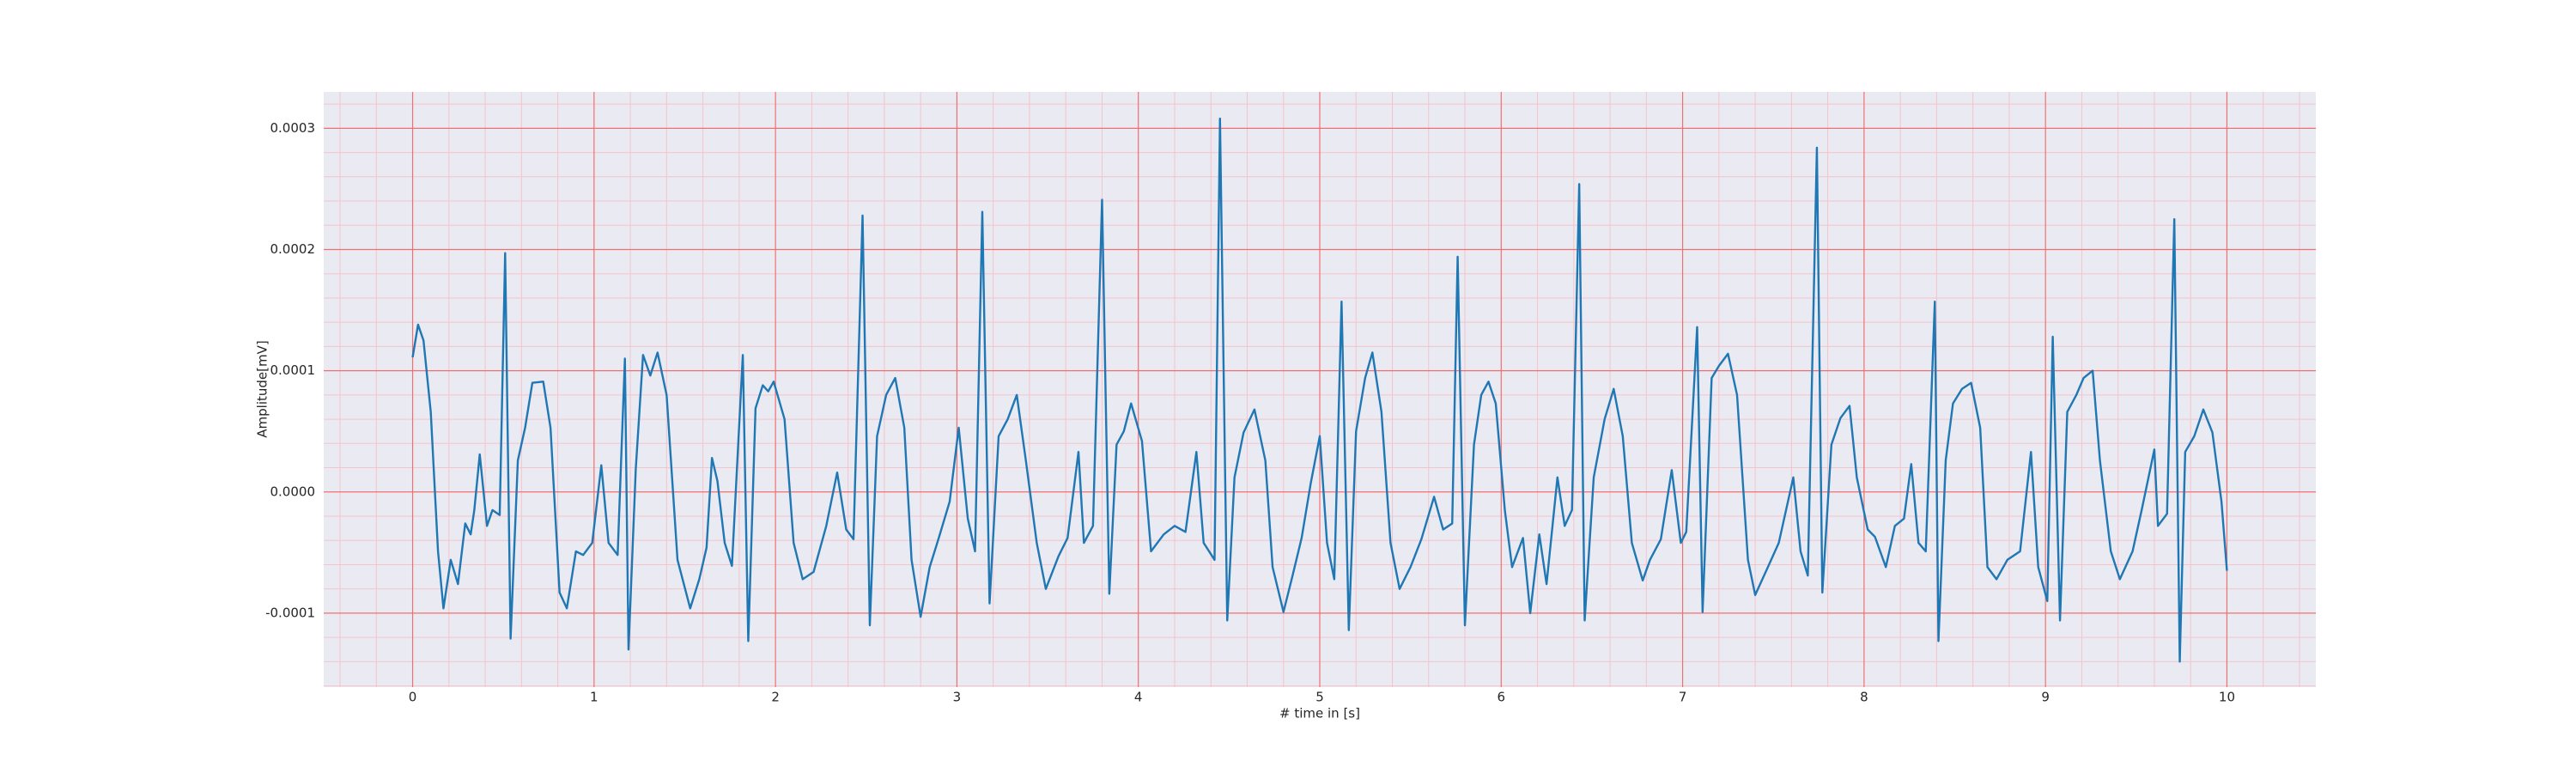 The height and width of the screenshot is (773, 2576). I want to click on y-tick-label: 0.0002, so click(293, 249).